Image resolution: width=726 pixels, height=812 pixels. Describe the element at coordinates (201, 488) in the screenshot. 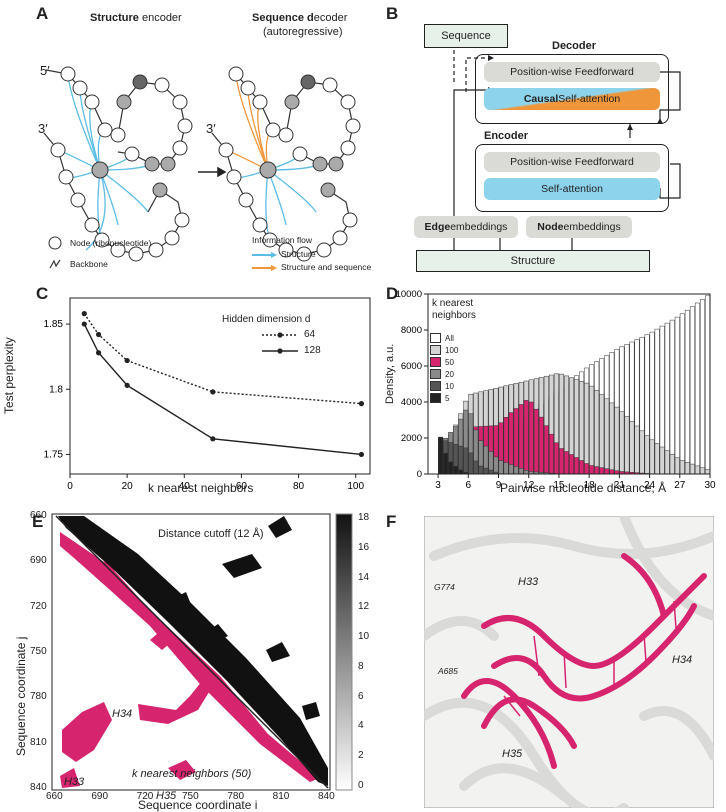

I see `c-xlabel: k nearest neighbors` at that location.